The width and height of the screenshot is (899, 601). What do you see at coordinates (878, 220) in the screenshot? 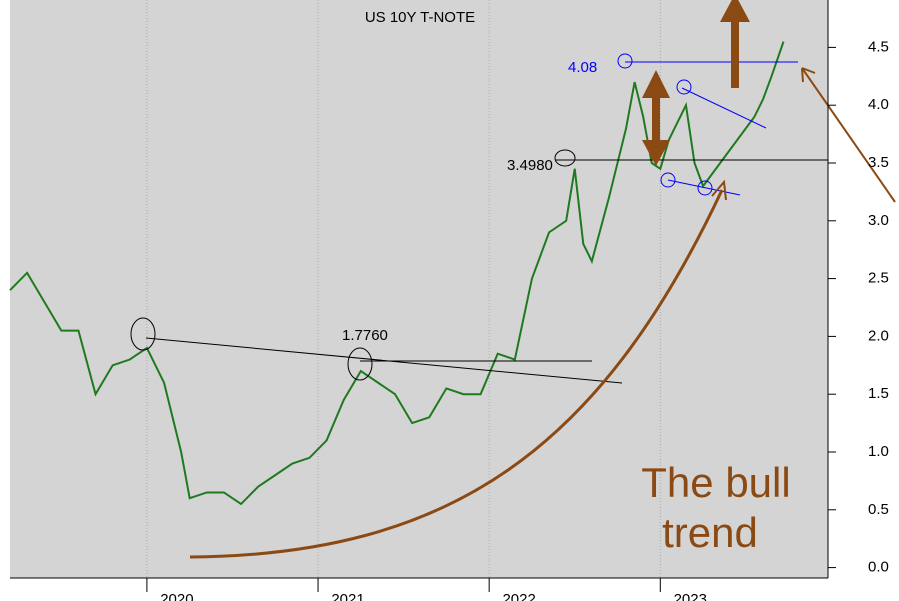
I see `y-tick-label: 3.0` at bounding box center [878, 220].